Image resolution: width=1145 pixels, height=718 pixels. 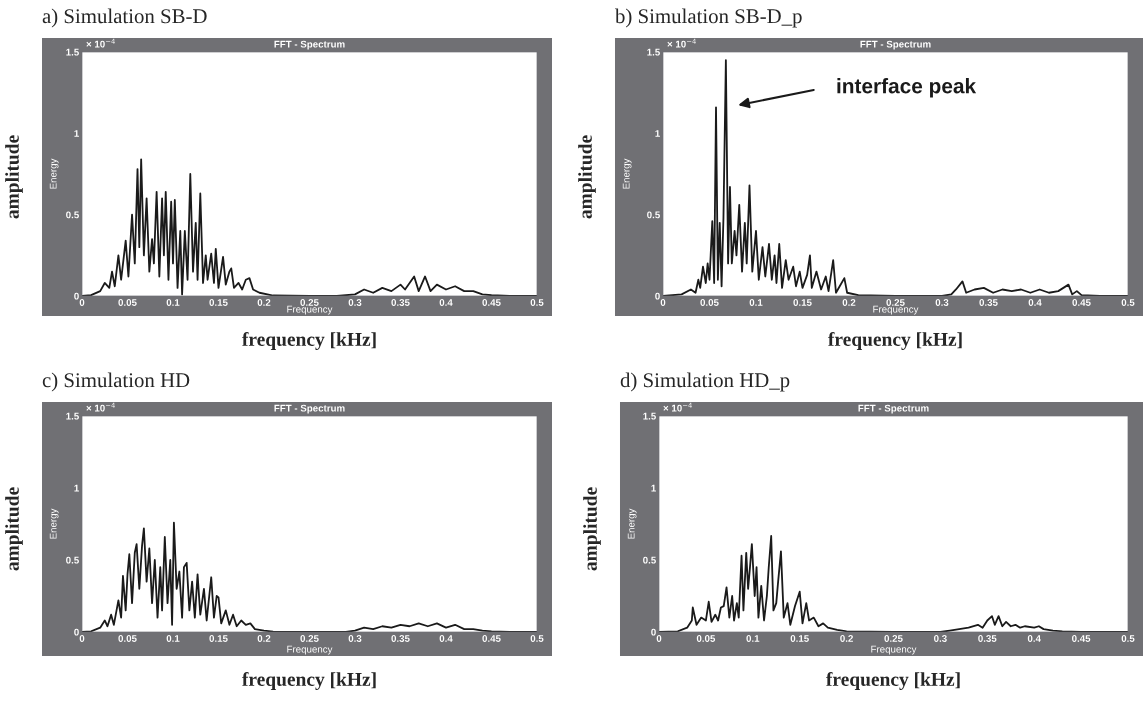 What do you see at coordinates (708, 18) in the screenshot?
I see `chart-title: b) Simulation SB-D_p` at bounding box center [708, 18].